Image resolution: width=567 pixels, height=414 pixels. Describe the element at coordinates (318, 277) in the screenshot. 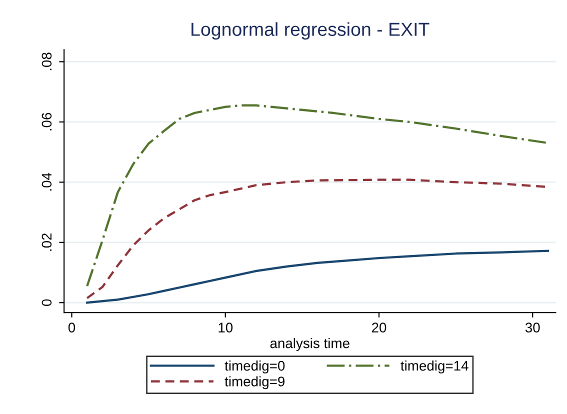

I see `line-series` at that location.